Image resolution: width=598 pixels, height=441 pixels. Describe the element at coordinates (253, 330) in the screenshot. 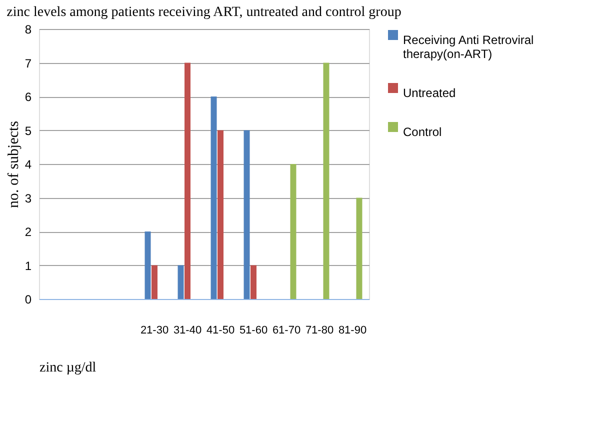

I see `x-tick-label: 51-60` at that location.